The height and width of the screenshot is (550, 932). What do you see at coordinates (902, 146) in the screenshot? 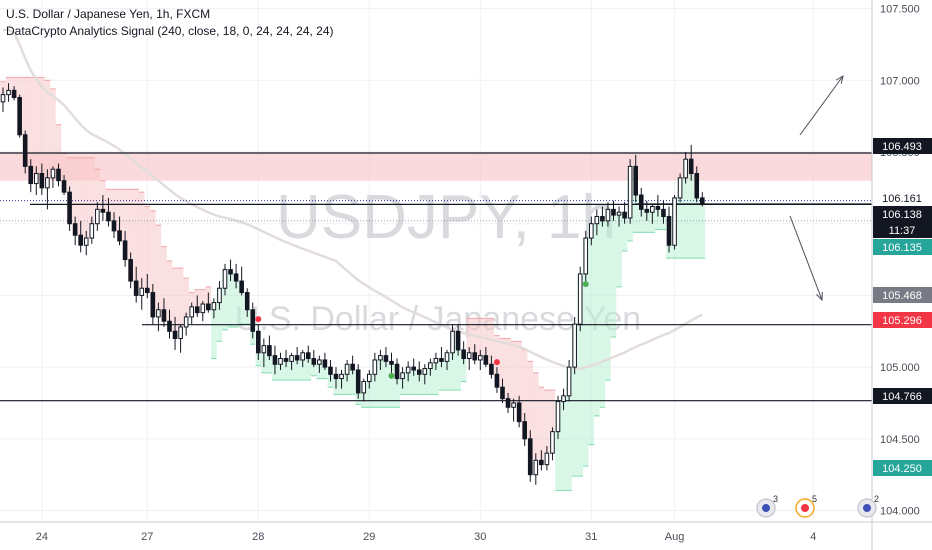
I see `price-label-tag: 106.493` at bounding box center [902, 146].